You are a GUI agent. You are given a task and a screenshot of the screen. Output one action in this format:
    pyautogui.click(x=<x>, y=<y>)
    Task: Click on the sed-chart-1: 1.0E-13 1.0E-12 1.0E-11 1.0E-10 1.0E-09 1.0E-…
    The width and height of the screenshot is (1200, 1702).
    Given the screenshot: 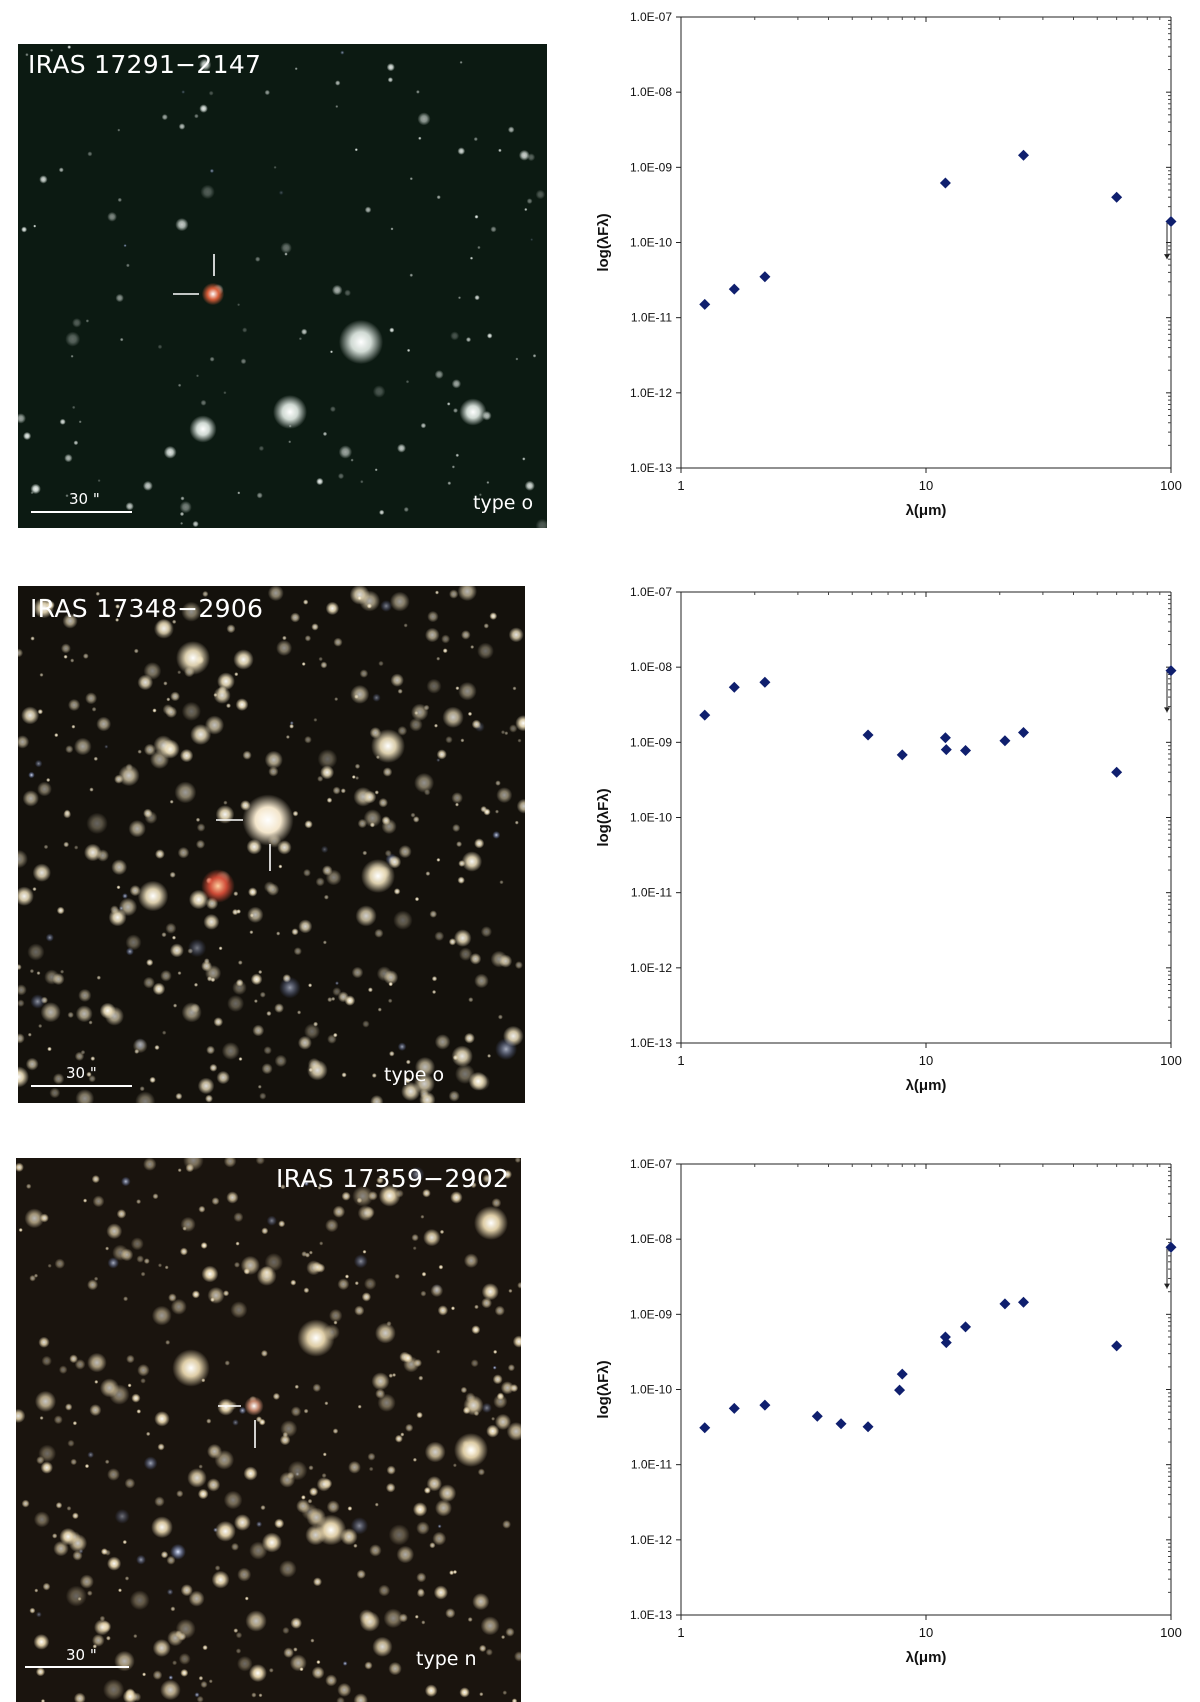 What is the action you would take?
    pyautogui.click(x=888, y=264)
    